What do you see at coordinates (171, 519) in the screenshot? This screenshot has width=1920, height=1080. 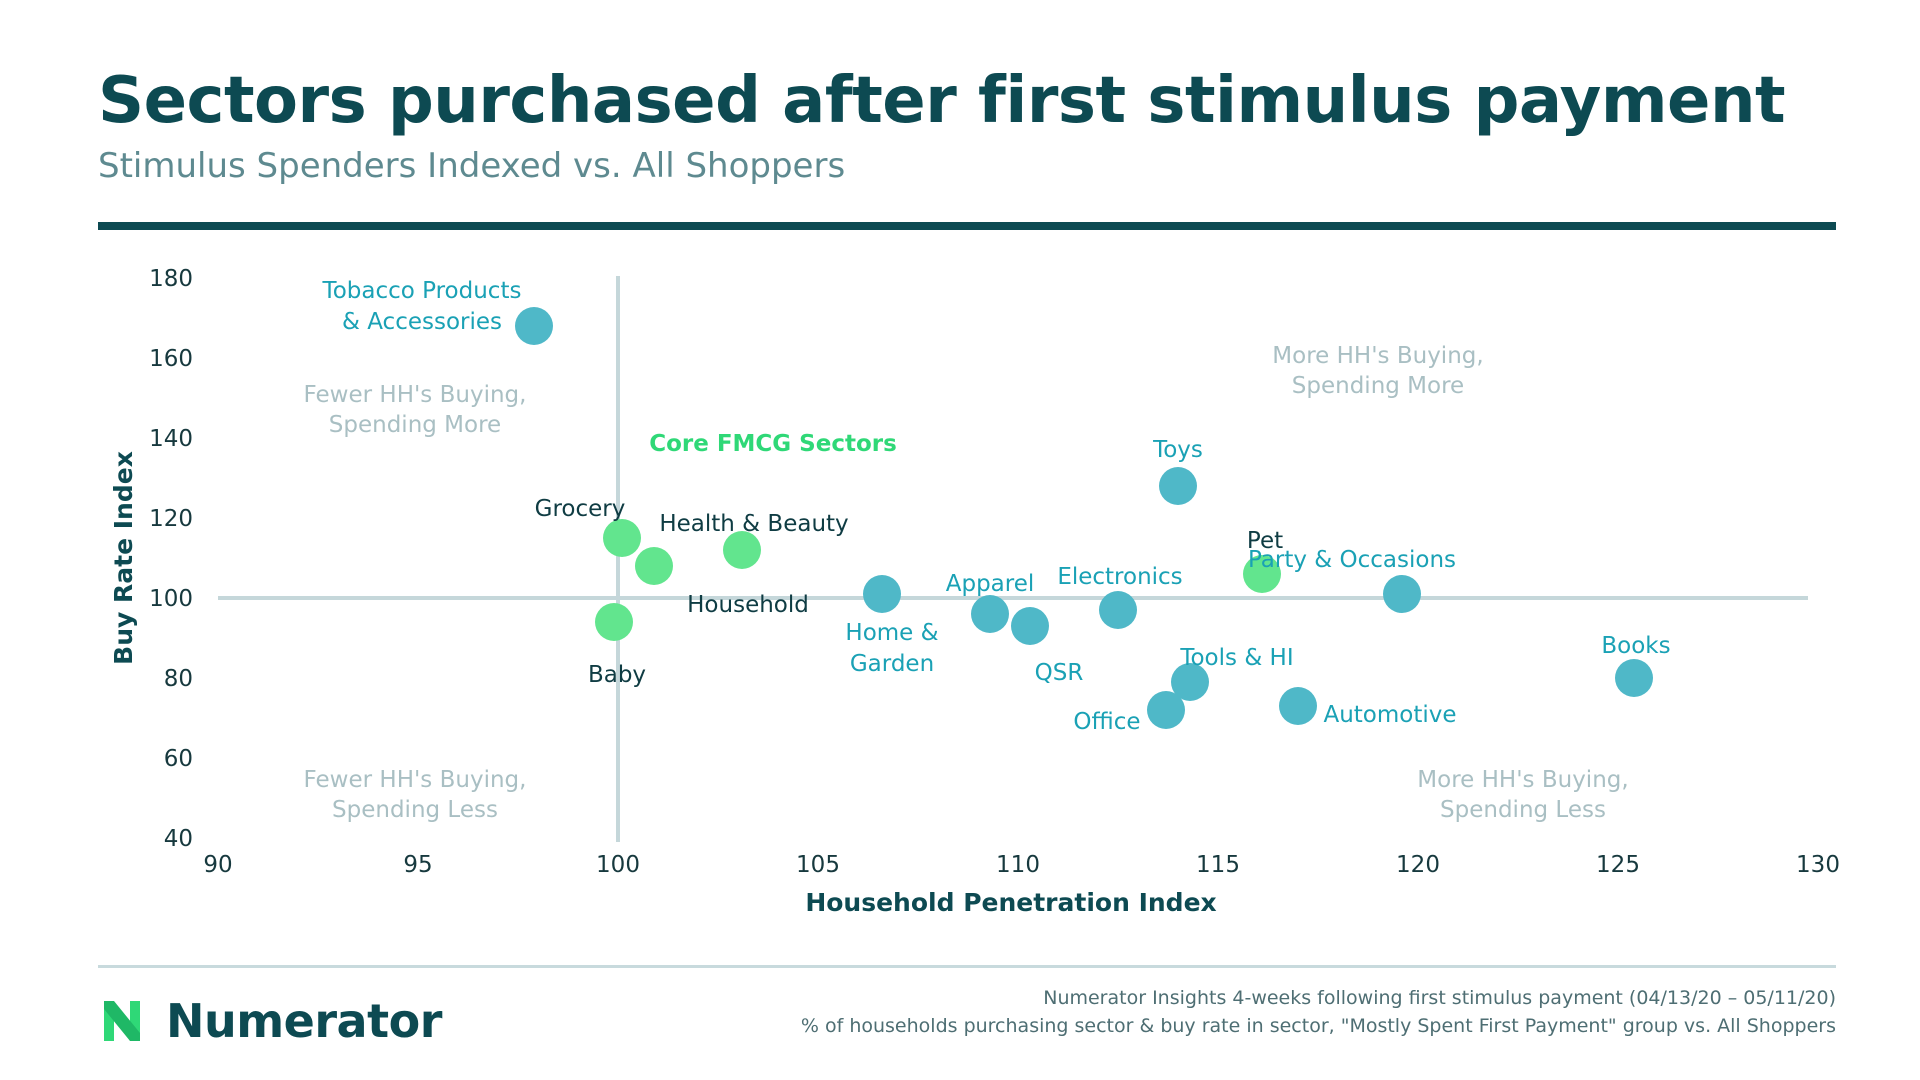 I see `y-tick-label: 120` at bounding box center [171, 519].